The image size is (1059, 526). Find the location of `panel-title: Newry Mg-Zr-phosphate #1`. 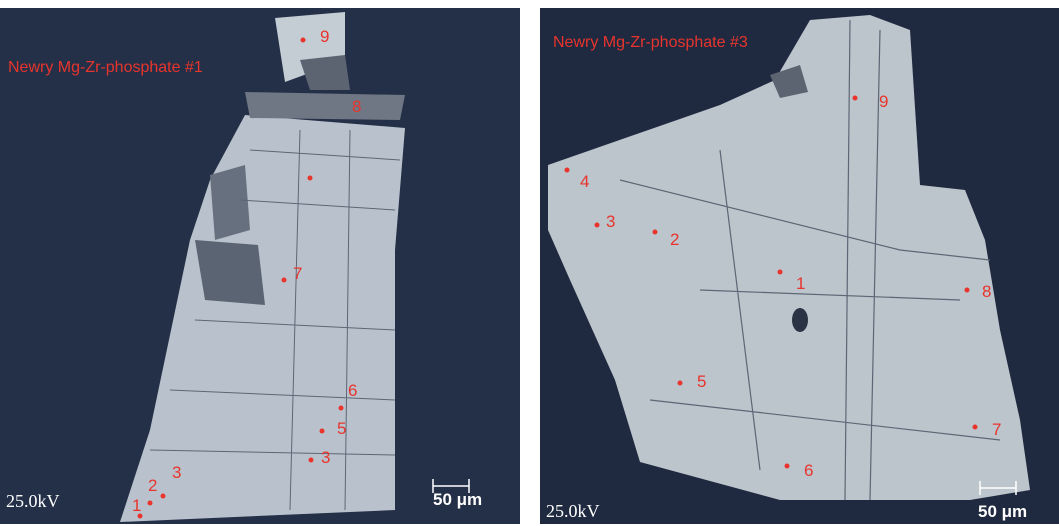

panel-title: Newry Mg-Zr-phosphate #1 is located at coordinates (105, 67).